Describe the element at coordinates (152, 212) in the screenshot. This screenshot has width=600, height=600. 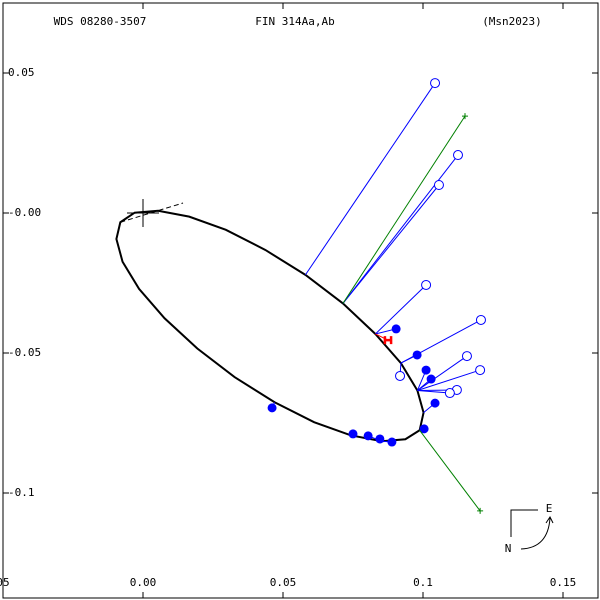
I see `line-of-apsides` at that location.